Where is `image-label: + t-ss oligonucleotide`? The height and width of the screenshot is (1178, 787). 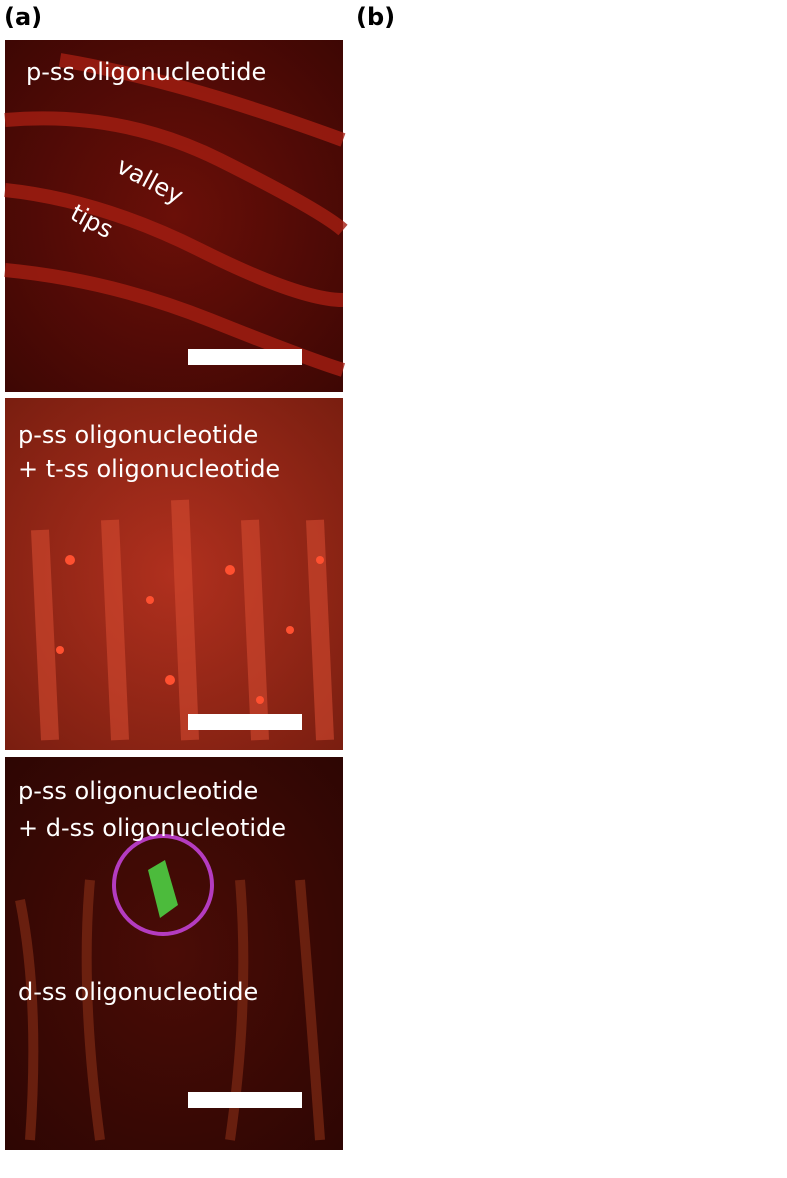
image-label: + t-ss oligonucleotide is located at coordinates (149, 469).